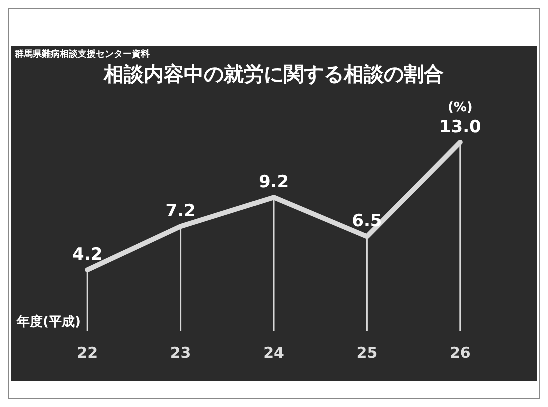 Image resolution: width=548 pixels, height=407 pixels. I want to click on data-label: 6.5, so click(367, 222).